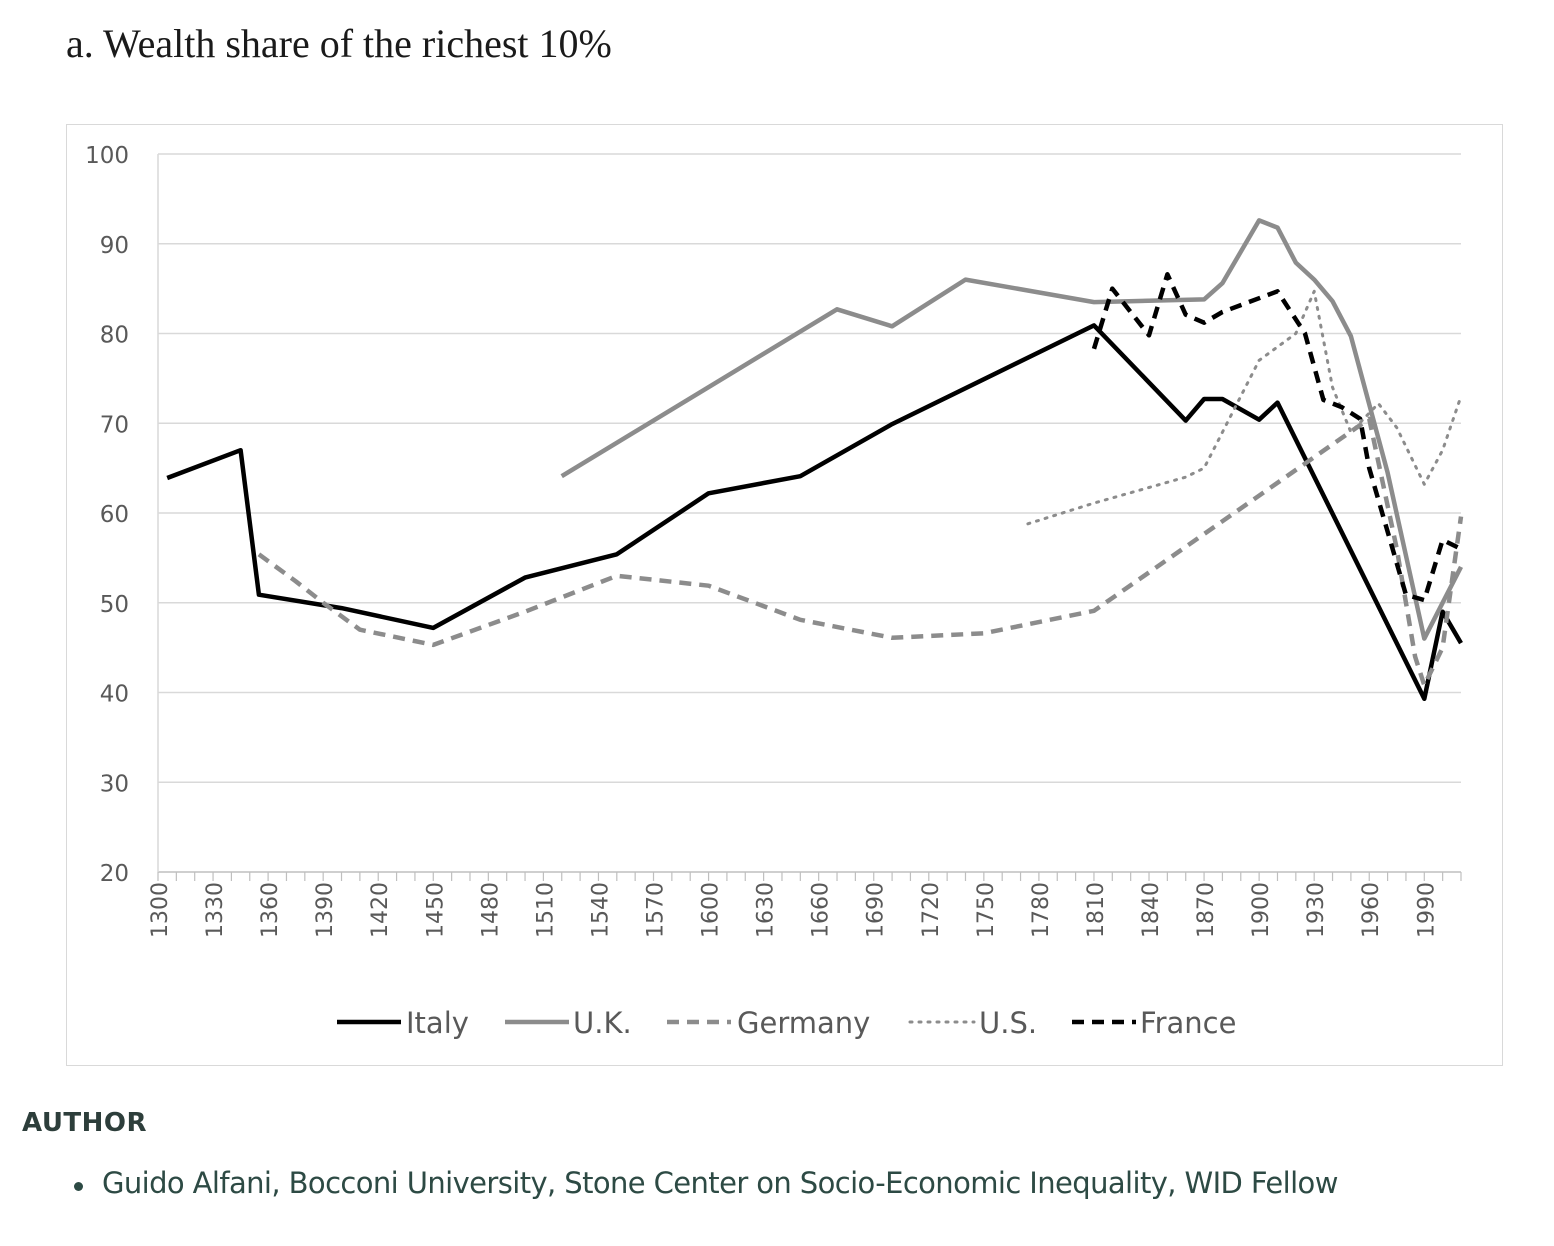 Image resolution: width=1554 pixels, height=1246 pixels. I want to click on chart-title: a. Wealth share of the richest 10%, so click(339, 43).